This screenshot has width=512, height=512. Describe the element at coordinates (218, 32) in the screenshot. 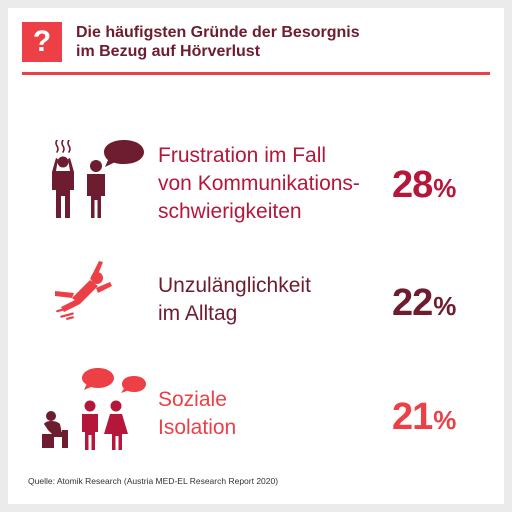

I see `title-line-1: Die häufigsten Gründe der Besorgnis` at that location.